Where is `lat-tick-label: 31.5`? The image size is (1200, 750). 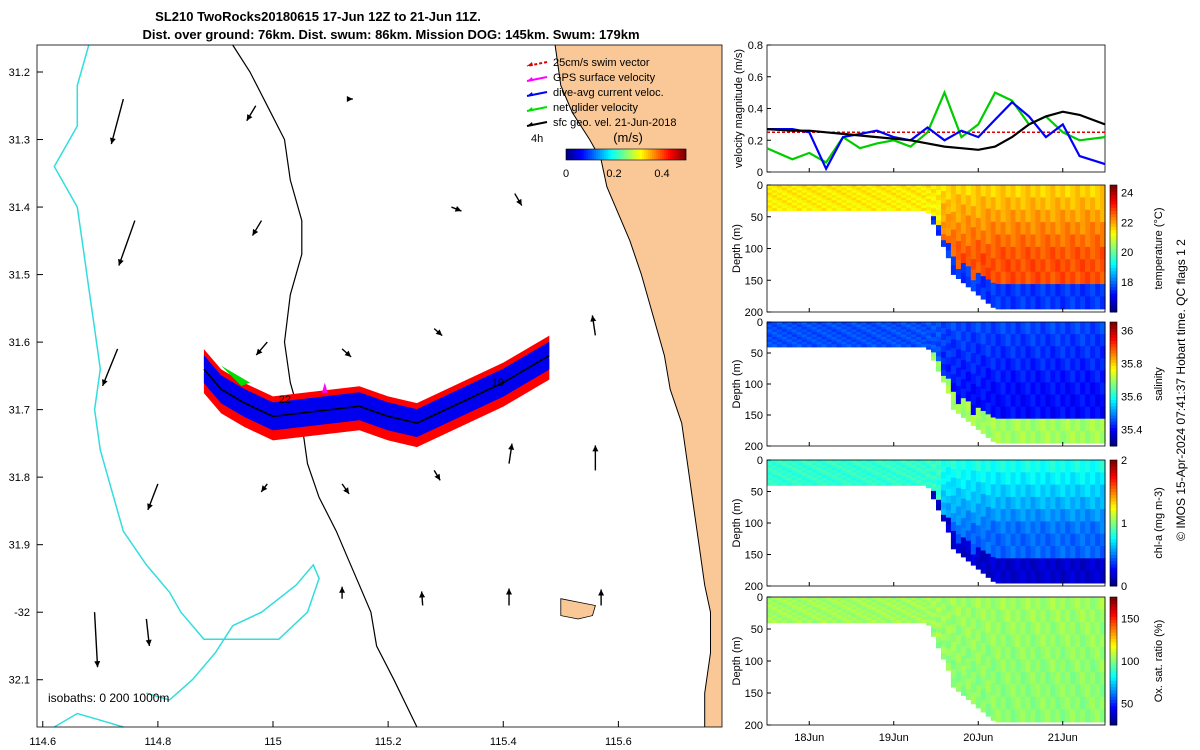
lat-tick-label: 31.5 is located at coordinates (19, 276).